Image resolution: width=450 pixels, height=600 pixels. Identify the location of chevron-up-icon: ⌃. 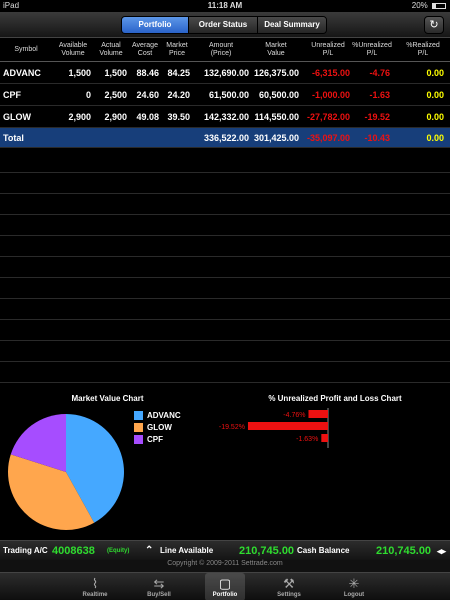
(149, 550).